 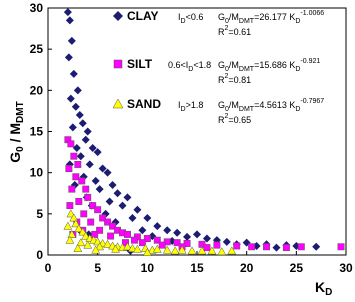 What do you see at coordinates (239, 120) in the screenshot?
I see `legend-r2-part: =0.65` at bounding box center [239, 120].